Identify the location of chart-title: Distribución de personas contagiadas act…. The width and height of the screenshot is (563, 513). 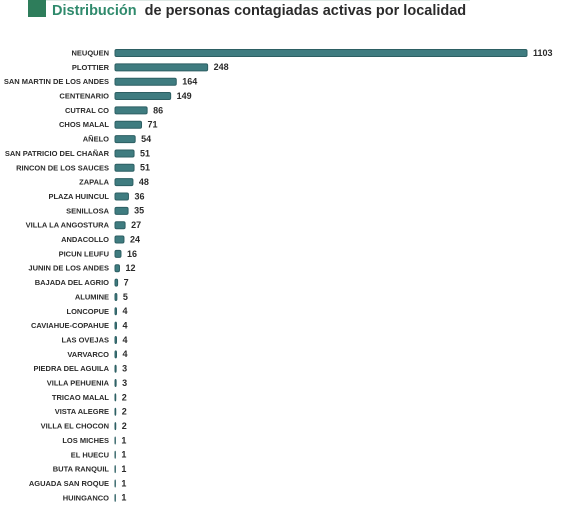
(259, 11).